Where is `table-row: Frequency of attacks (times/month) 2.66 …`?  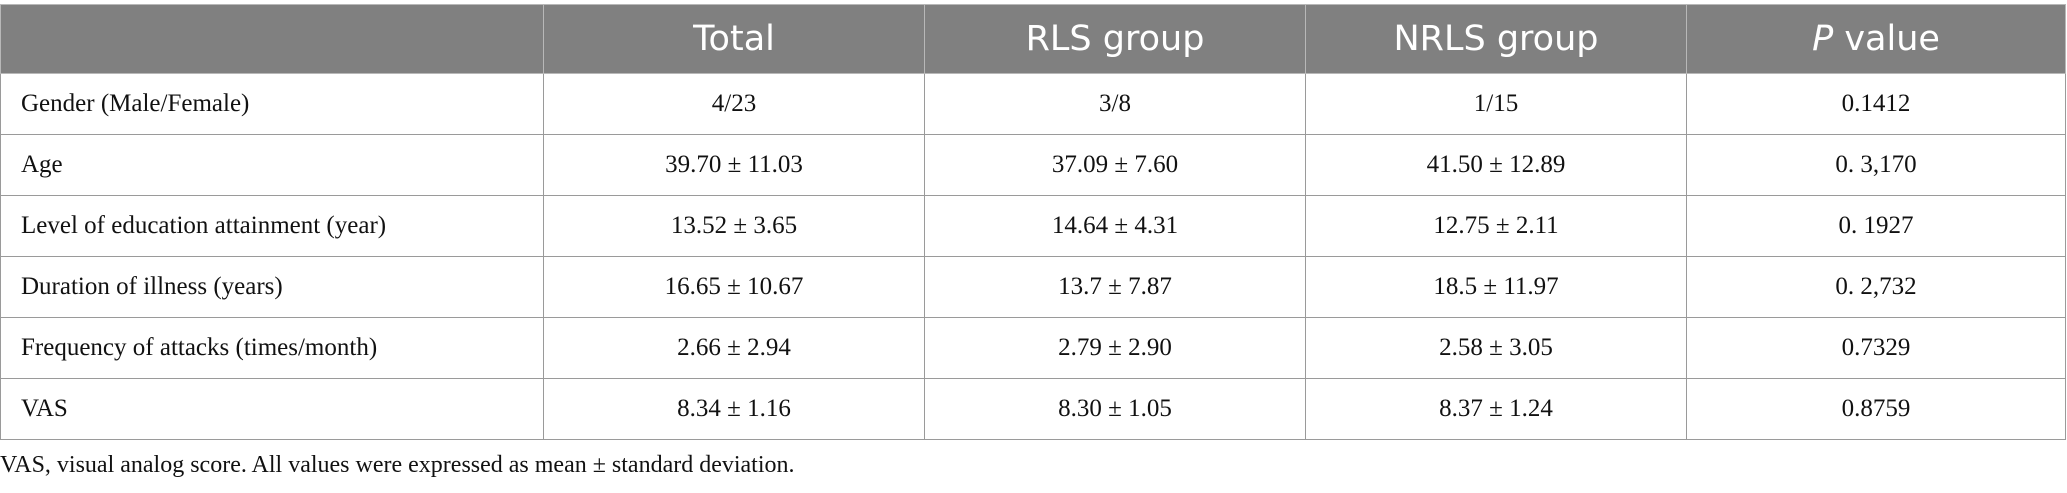
table-row: Frequency of attacks (times/month) 2.66 … is located at coordinates (1033, 348).